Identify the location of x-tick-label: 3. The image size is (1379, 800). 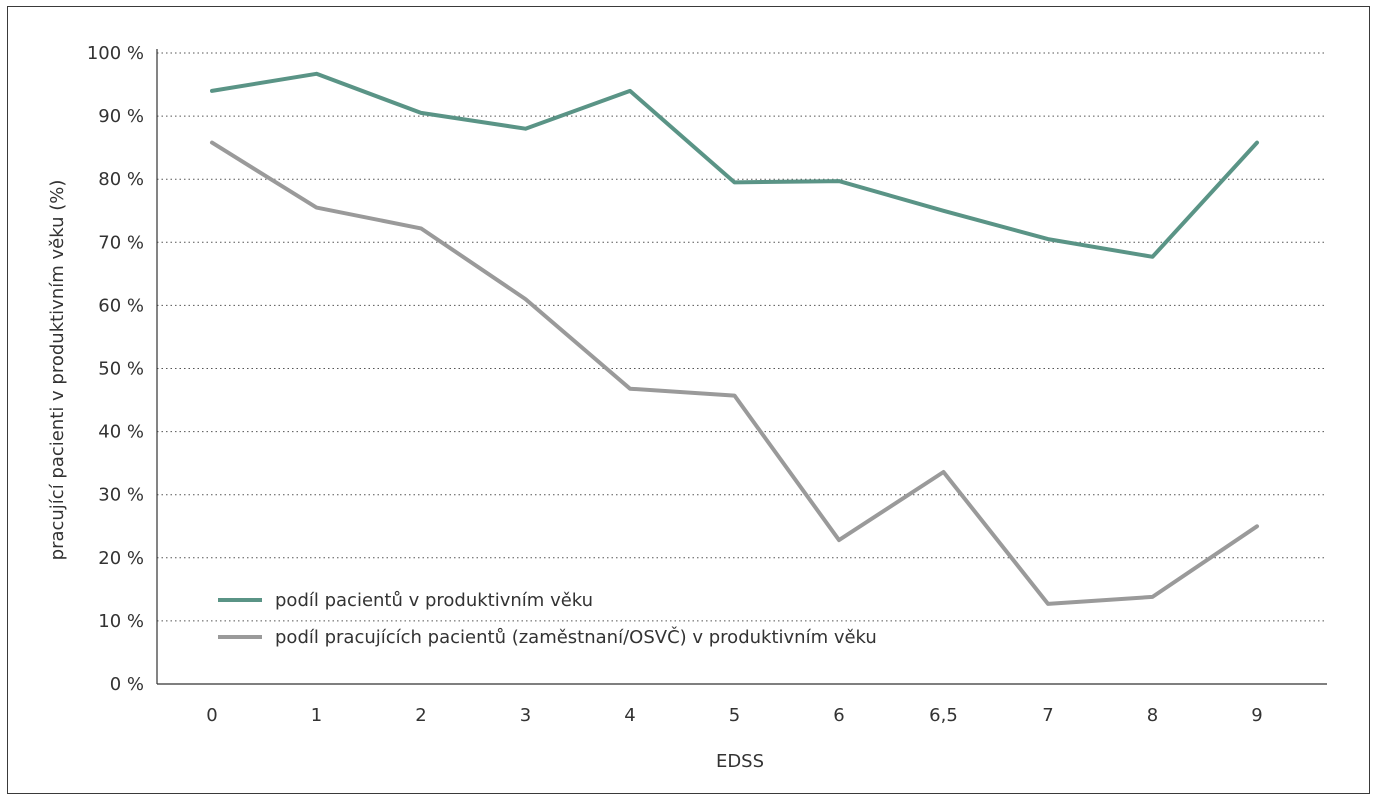
(525, 715).